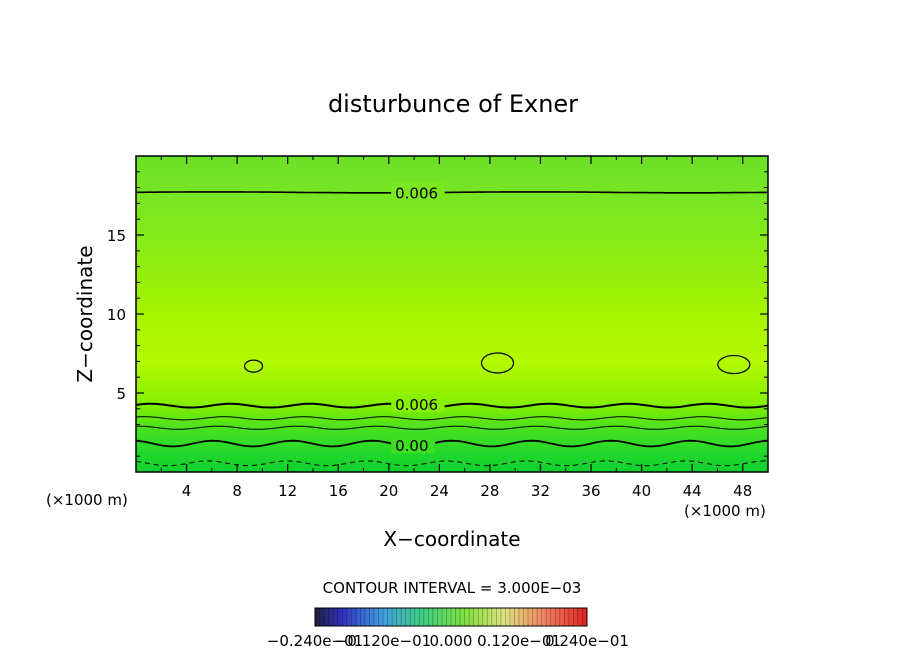 This screenshot has width=904, height=654. Describe the element at coordinates (590, 491) in the screenshot. I see `x-tick-label: 36` at that location.